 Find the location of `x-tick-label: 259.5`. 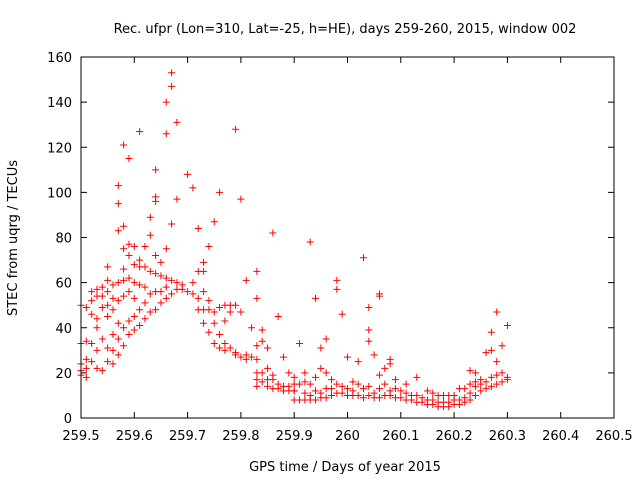

x-tick-label: 259.5 is located at coordinates (80, 436).